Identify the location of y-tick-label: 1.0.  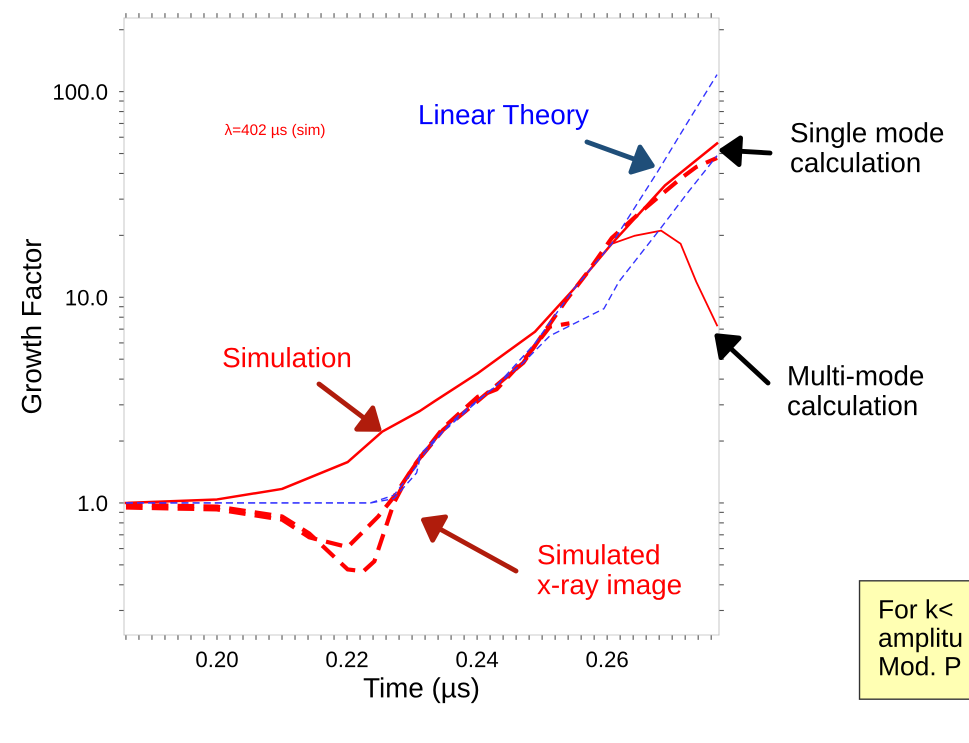
(93, 503).